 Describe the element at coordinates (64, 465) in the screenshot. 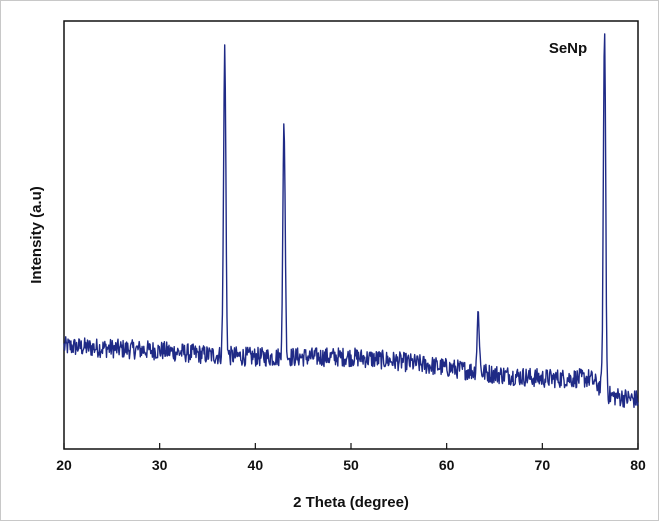

I see `x-tick-label-20: 20` at that location.